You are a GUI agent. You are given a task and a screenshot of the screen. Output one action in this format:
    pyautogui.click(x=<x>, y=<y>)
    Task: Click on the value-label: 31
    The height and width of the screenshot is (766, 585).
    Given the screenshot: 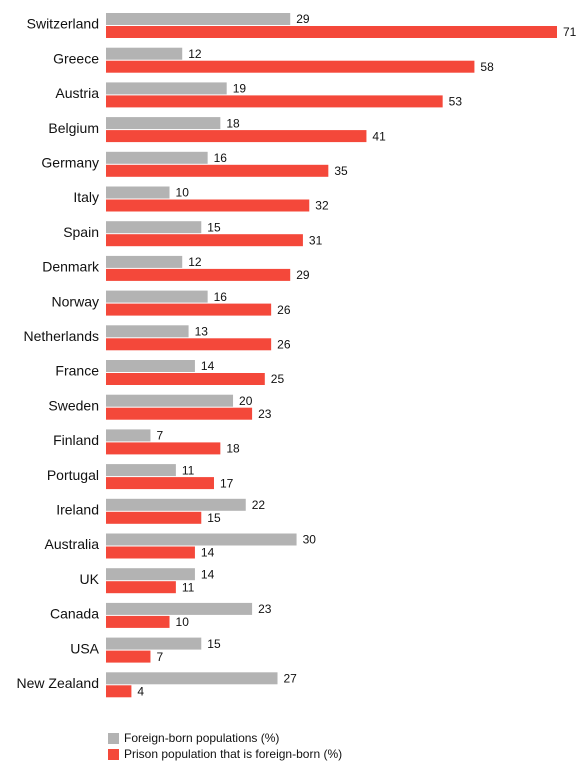 What is the action you would take?
    pyautogui.click(x=316, y=240)
    